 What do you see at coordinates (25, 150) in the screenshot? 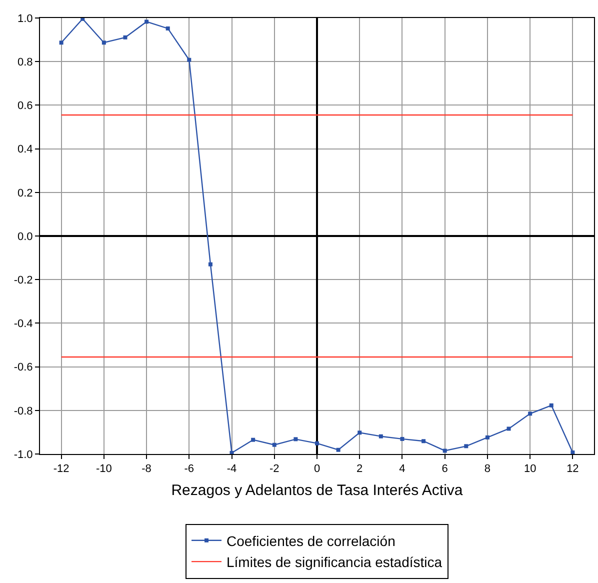
I see `y-tick-label: 0.4` at bounding box center [25, 150].